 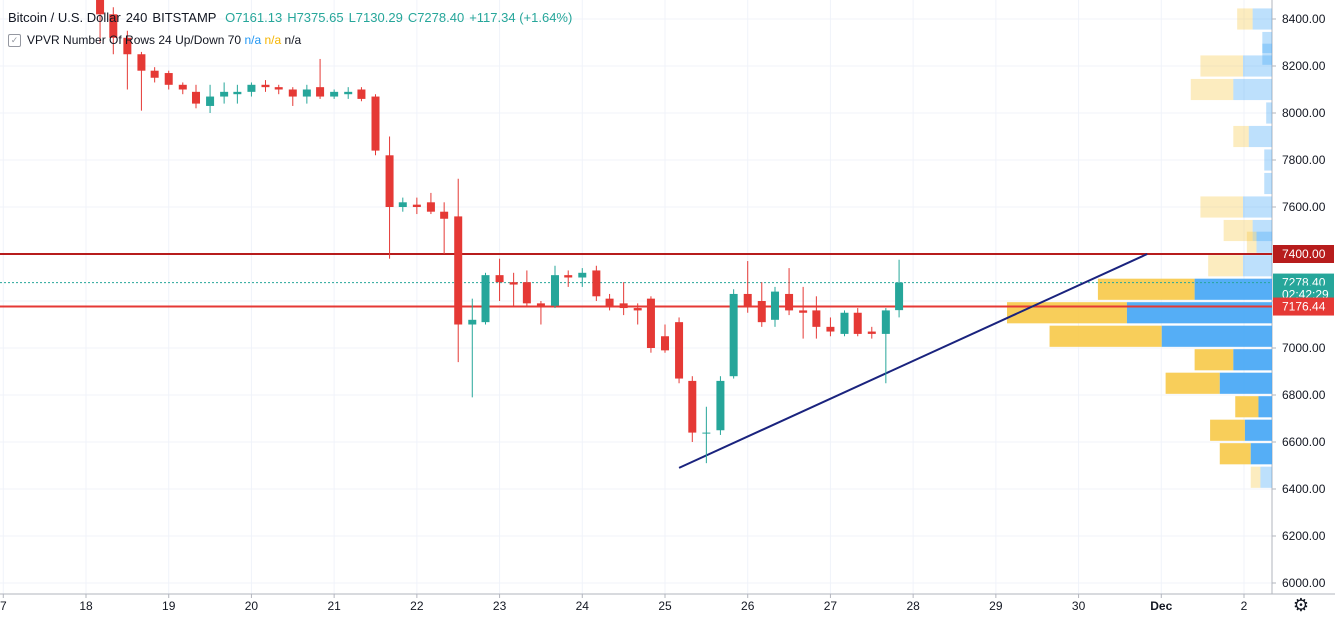 What do you see at coordinates (184, 17) in the screenshot?
I see `exchange-label: BITSTAMP` at bounding box center [184, 17].